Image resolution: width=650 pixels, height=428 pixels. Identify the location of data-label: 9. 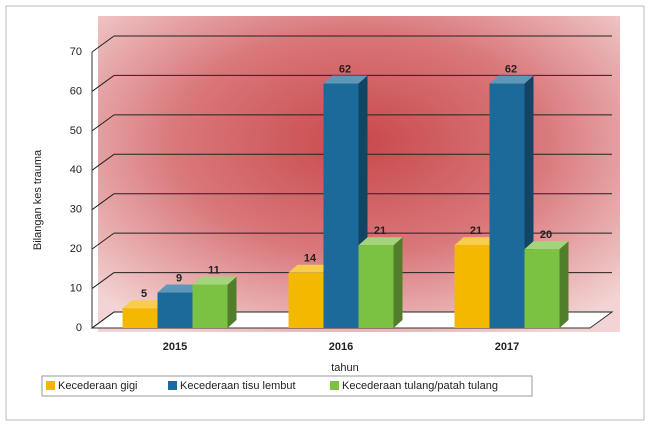
(179, 278).